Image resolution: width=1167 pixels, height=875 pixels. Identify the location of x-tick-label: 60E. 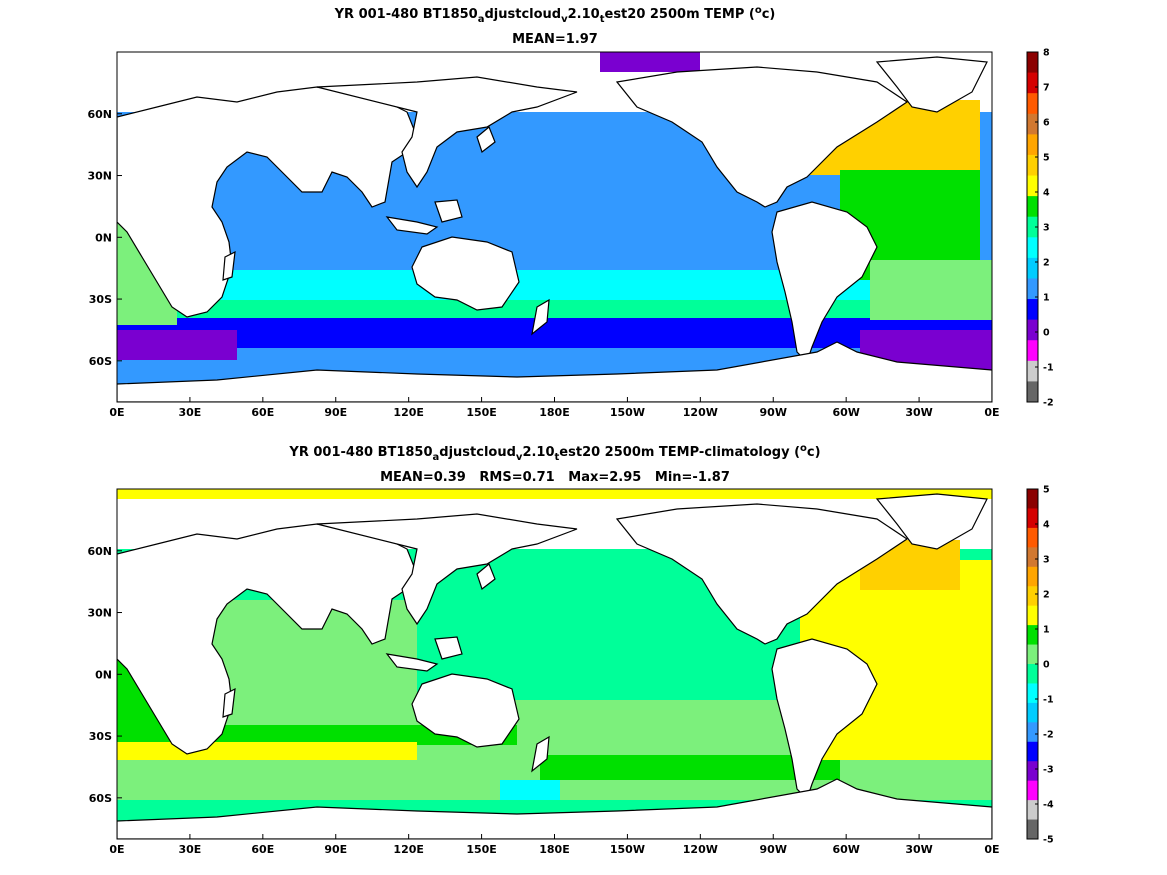
(262, 849).